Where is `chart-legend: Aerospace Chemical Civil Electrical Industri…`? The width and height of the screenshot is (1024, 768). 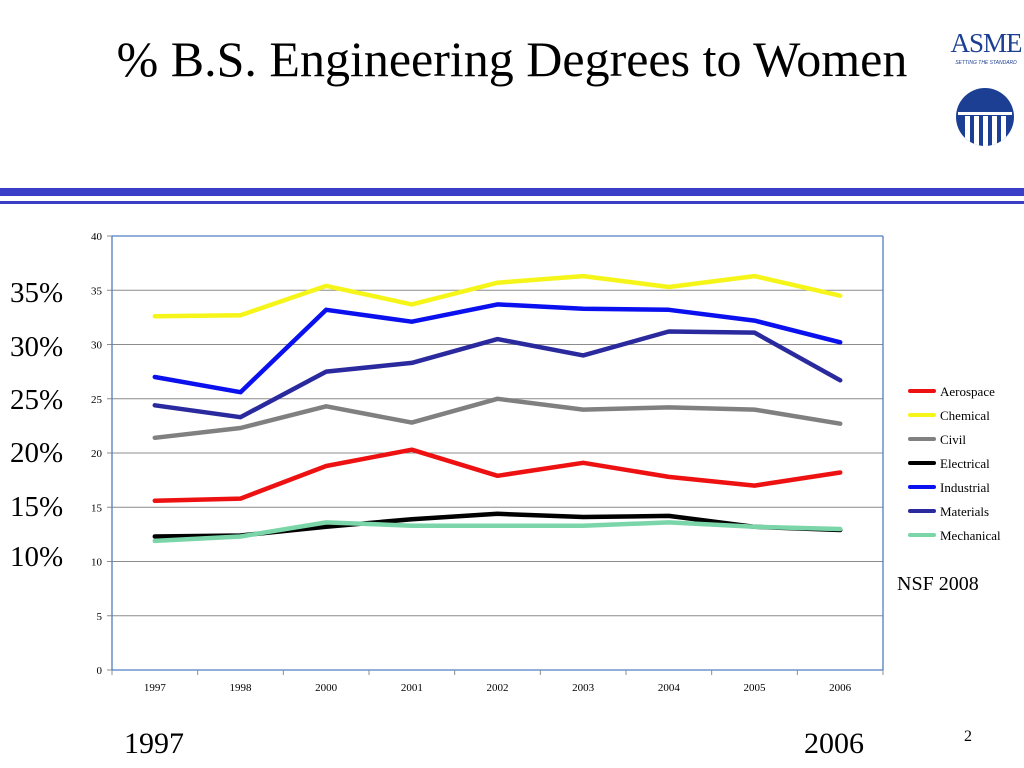
chart-legend: Aerospace Chemical Civil Electrical Industri… is located at coordinates (954, 464).